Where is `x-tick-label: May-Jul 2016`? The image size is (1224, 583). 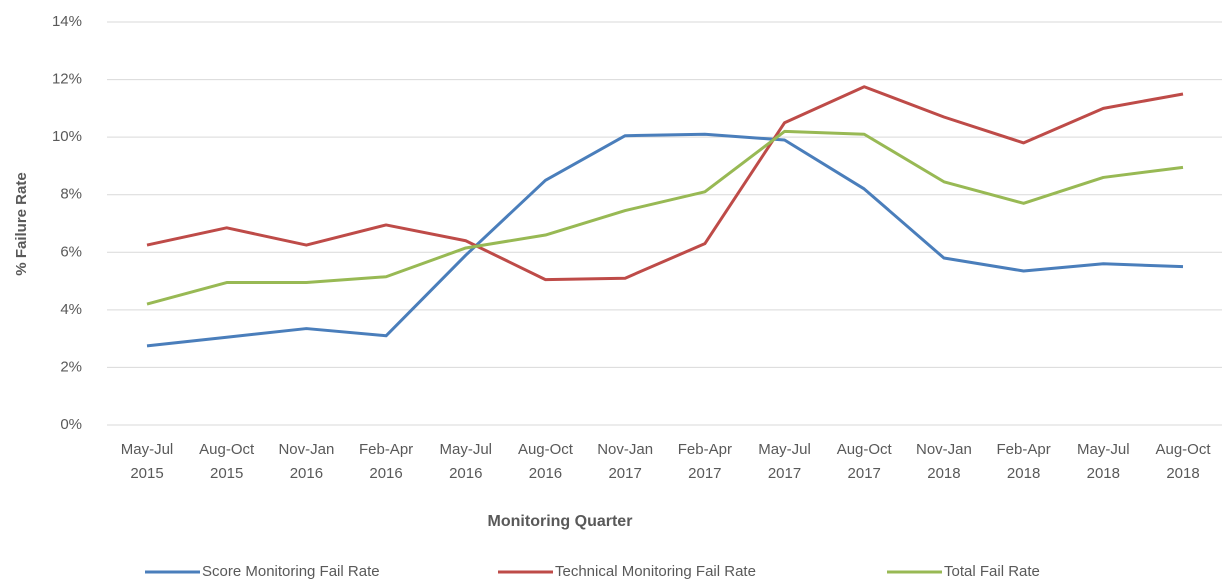
x-tick-label: May-Jul 2016 is located at coordinates (466, 461).